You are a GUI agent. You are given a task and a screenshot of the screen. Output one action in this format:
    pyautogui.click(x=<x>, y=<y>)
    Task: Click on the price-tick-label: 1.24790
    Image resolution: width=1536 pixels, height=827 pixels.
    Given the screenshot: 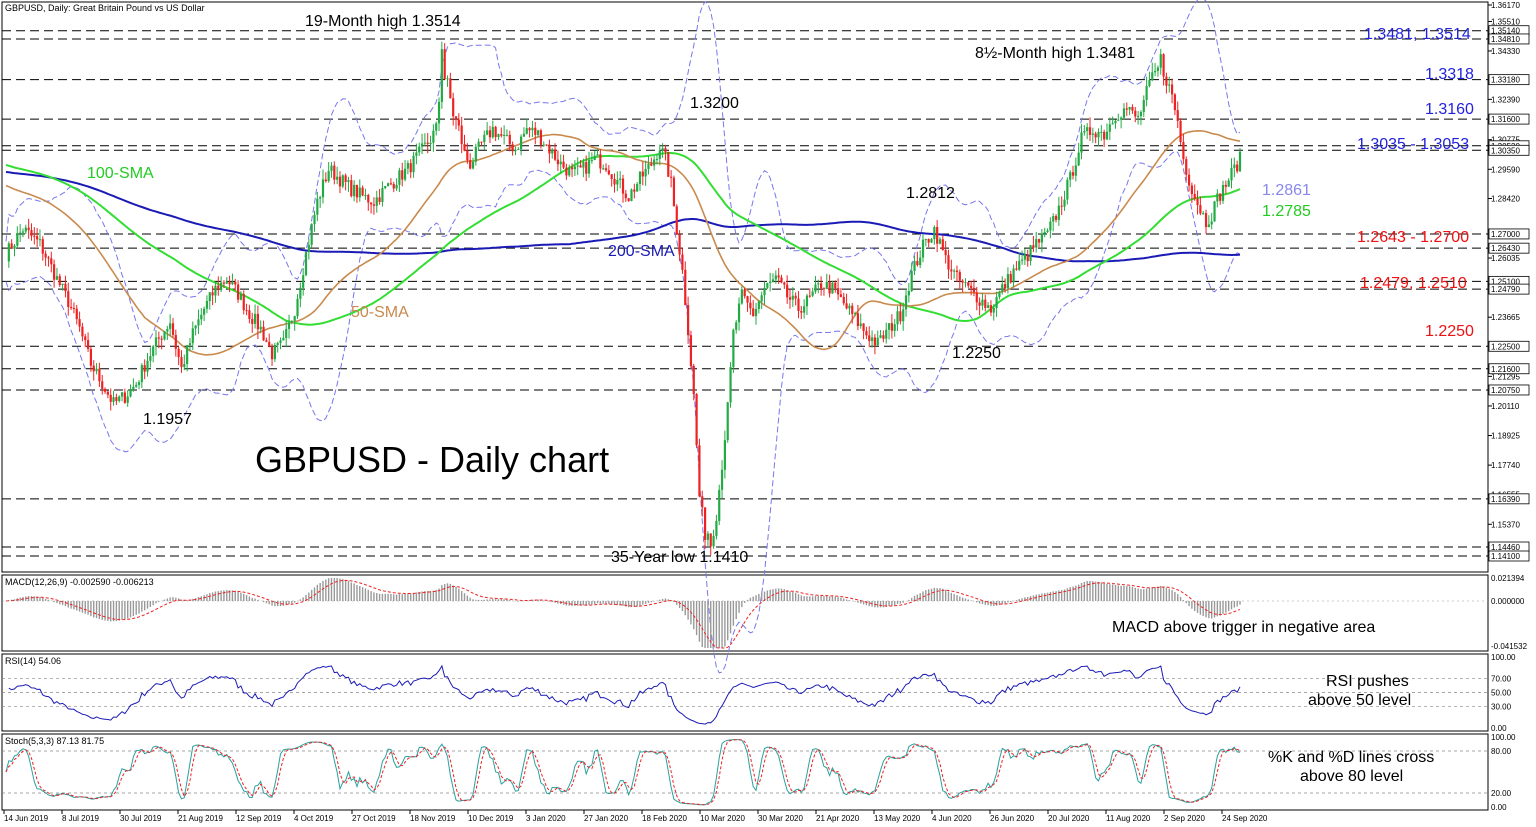 What is the action you would take?
    pyautogui.click(x=1505, y=289)
    